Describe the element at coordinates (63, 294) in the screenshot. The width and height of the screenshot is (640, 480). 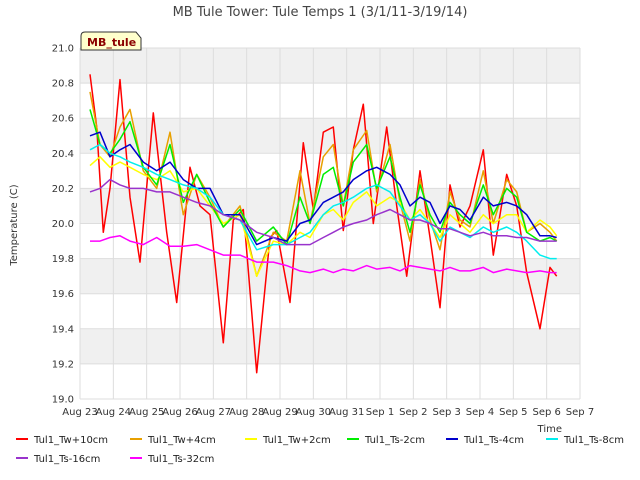
I see `y-tick-label: 19.6` at that location.